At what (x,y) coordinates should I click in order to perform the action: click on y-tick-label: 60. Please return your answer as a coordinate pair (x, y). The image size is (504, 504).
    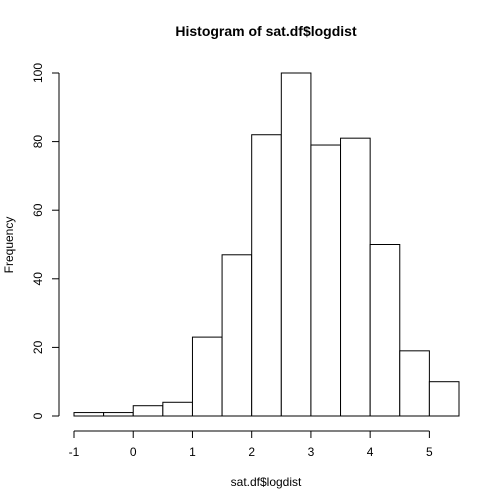
    Looking at the image, I should click on (38, 210).